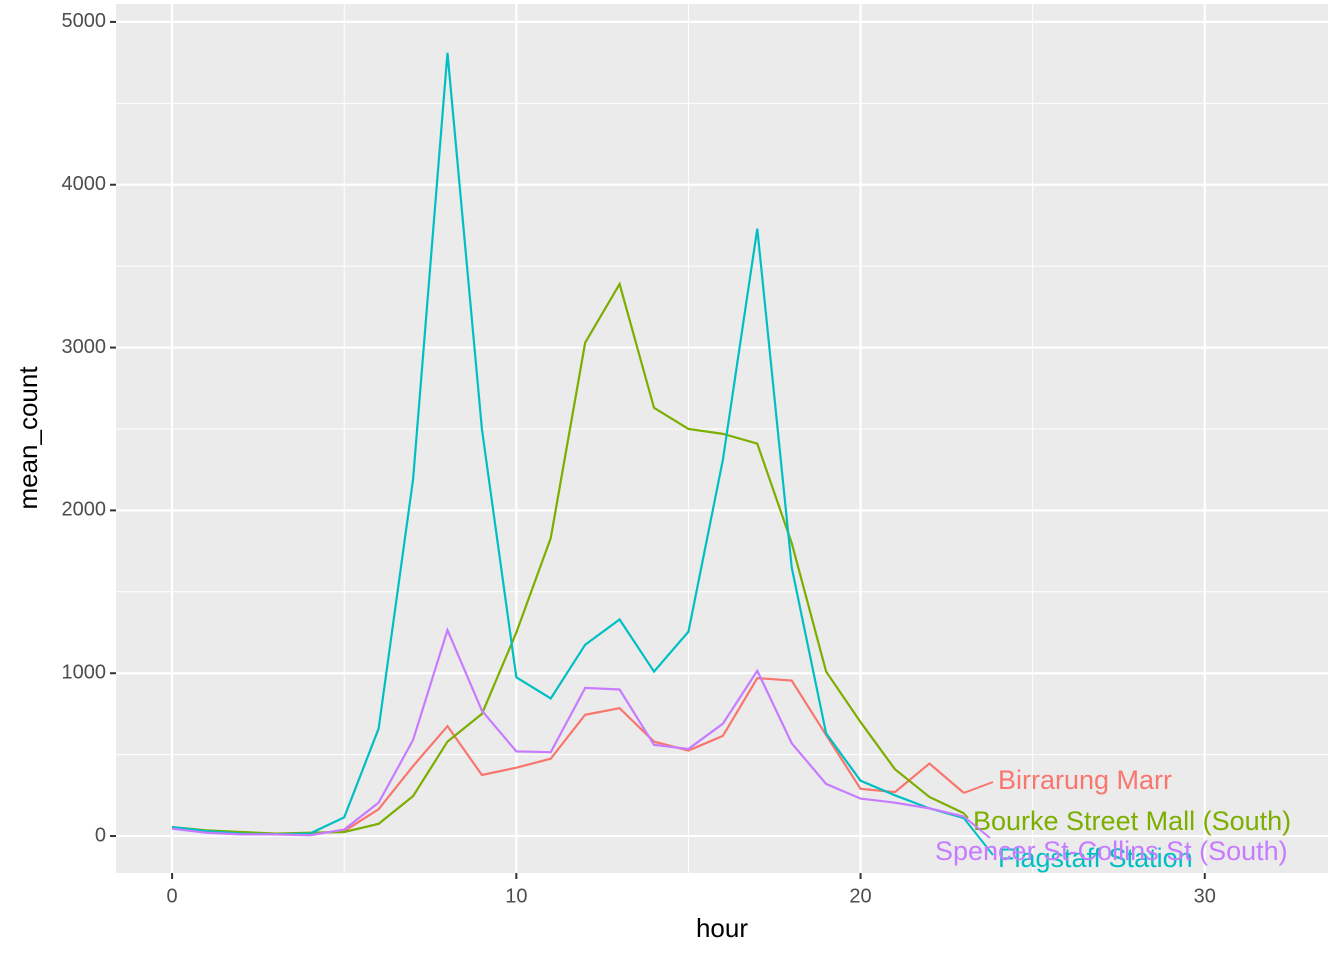  What do you see at coordinates (1085, 780) in the screenshot?
I see `series-label: Birrarung Marr` at bounding box center [1085, 780].